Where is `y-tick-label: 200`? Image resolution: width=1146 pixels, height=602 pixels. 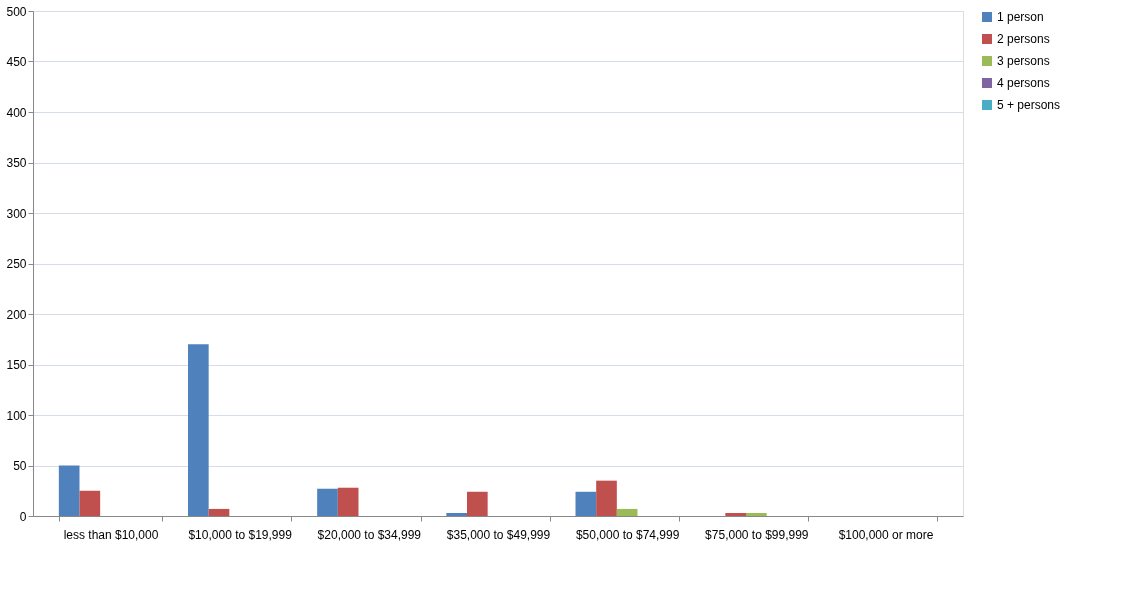
y-tick-label: 200 is located at coordinates (16, 314).